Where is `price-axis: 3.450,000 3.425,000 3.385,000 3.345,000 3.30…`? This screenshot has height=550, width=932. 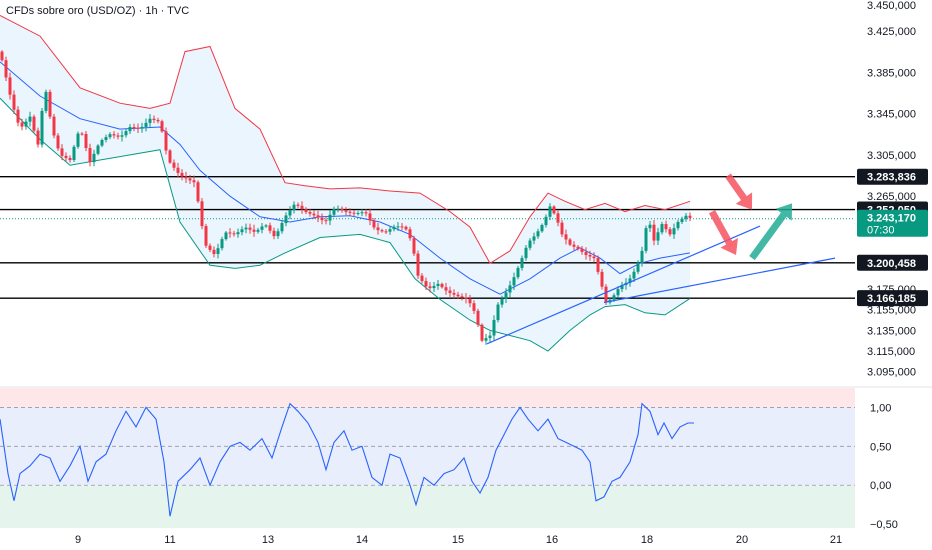
price-axis: 3.450,000 3.425,000 3.385,000 3.345,000 3.30… is located at coordinates (892, 189).